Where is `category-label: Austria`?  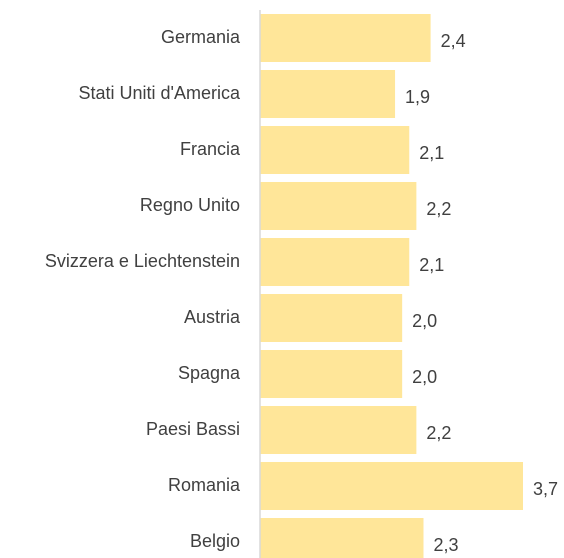
category-label: Austria is located at coordinates (212, 317).